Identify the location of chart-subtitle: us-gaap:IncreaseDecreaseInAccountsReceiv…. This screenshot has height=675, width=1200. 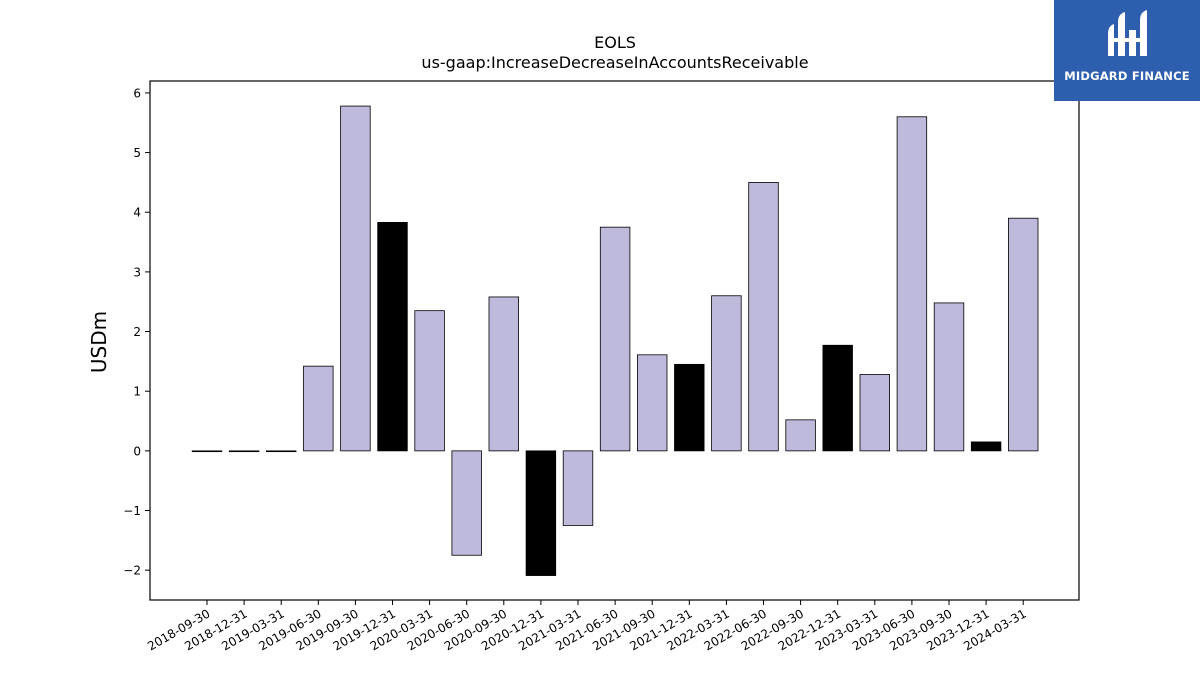
(614, 62).